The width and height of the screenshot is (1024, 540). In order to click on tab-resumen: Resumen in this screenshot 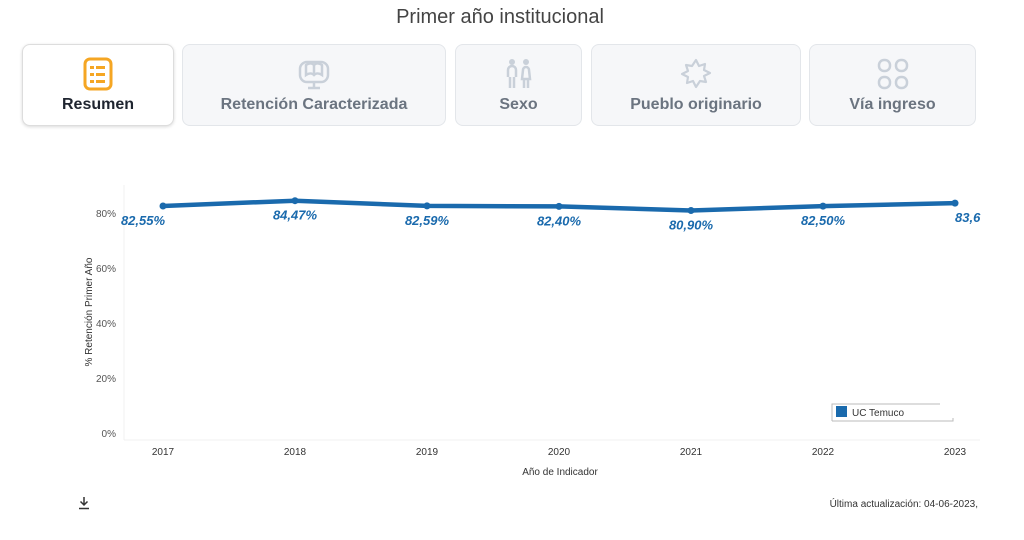, I will do `click(98, 85)`.